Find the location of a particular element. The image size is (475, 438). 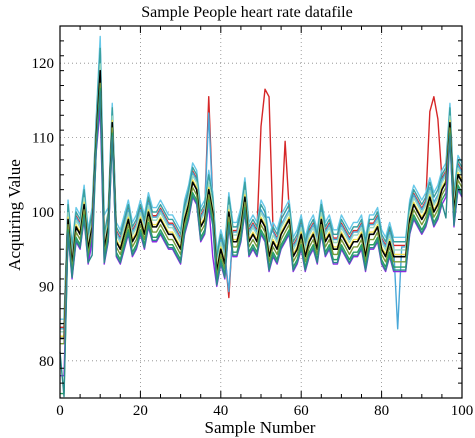

y-tick-label: 90 is located at coordinates (46, 287).